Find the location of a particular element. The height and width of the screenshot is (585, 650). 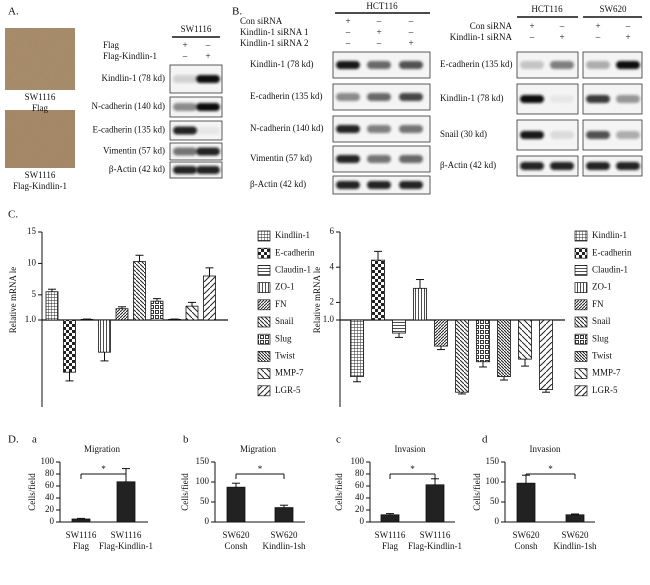

blot-row-label: β-Actin (42 kd) is located at coordinates (468, 165).